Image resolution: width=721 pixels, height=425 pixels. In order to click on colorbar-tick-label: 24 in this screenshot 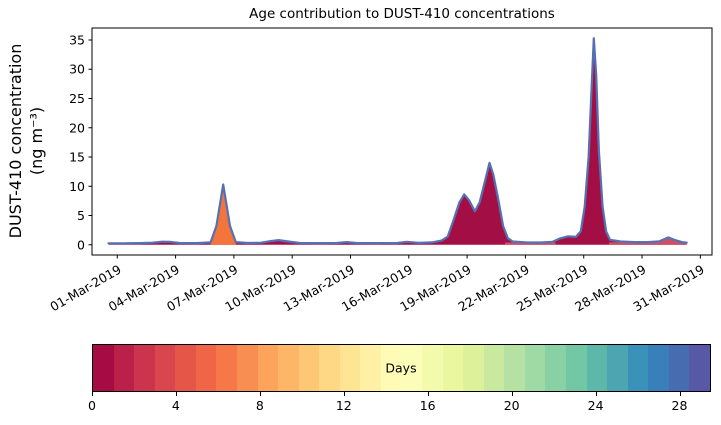, I will do `click(595, 405)`.